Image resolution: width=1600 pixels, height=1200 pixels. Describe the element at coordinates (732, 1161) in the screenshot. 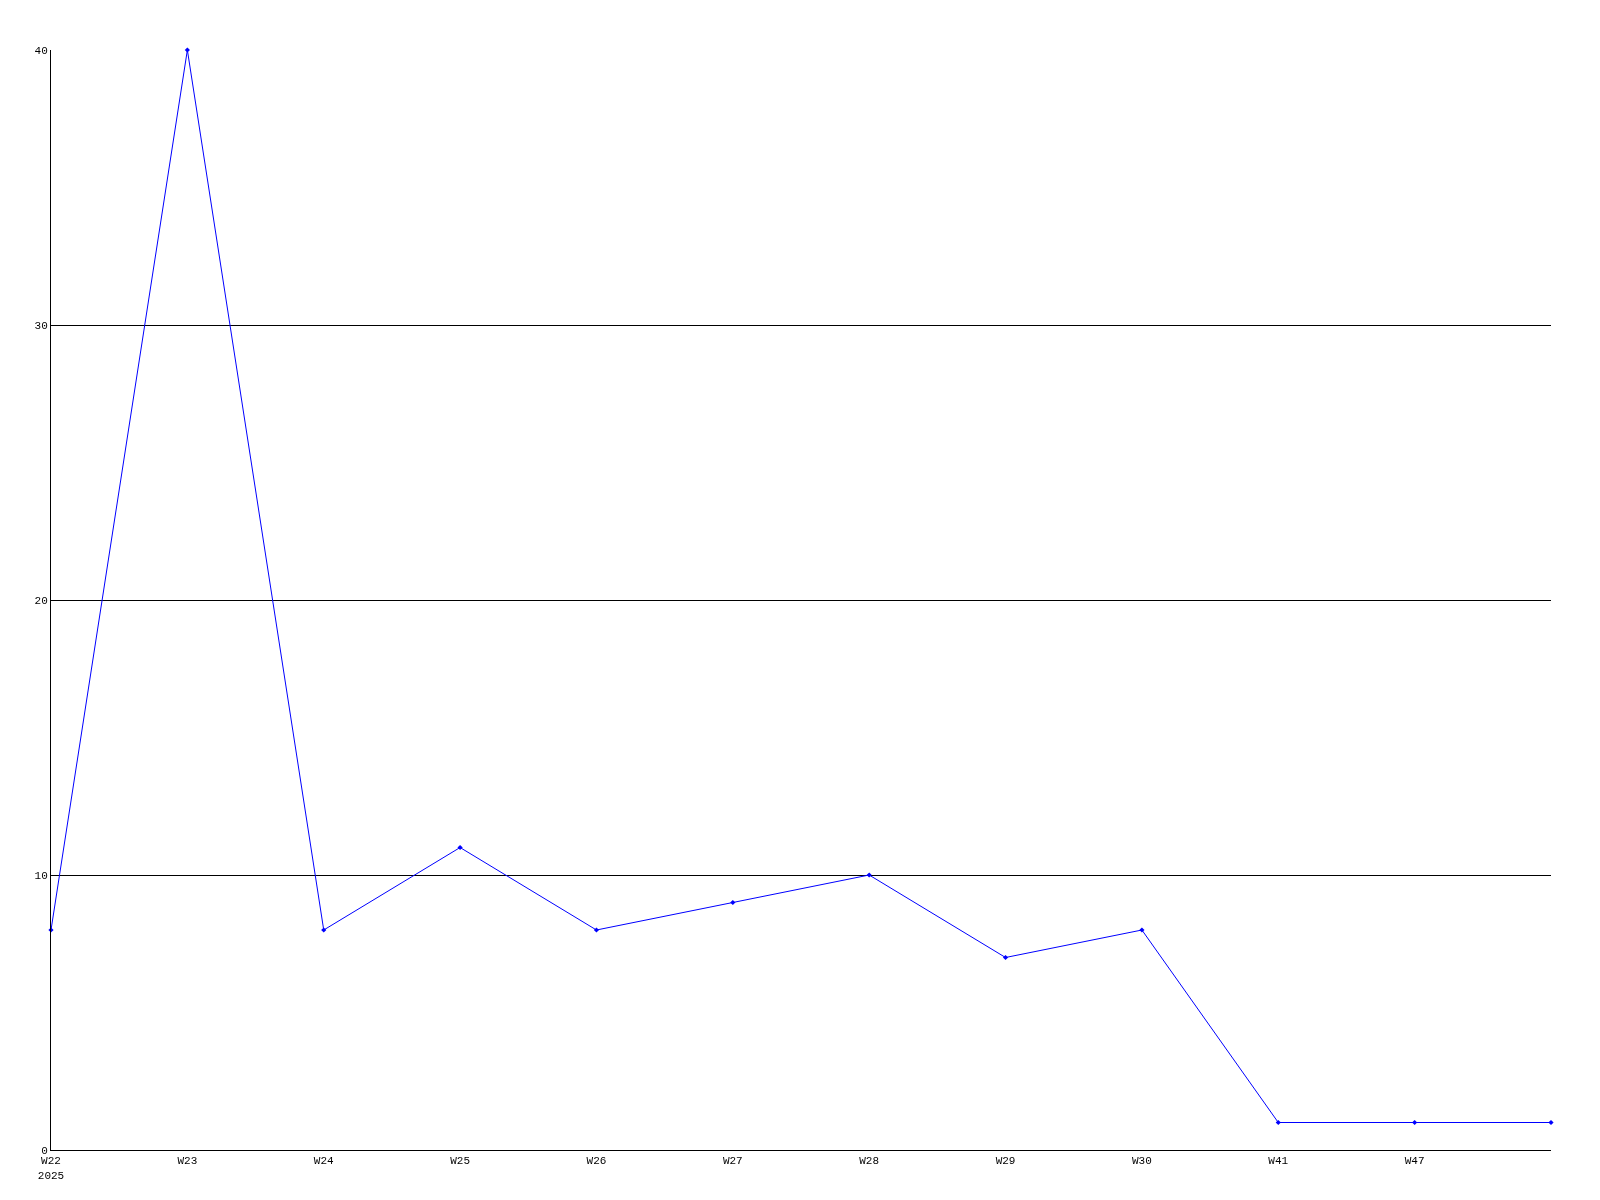

I see `x-tick-label: W27` at that location.